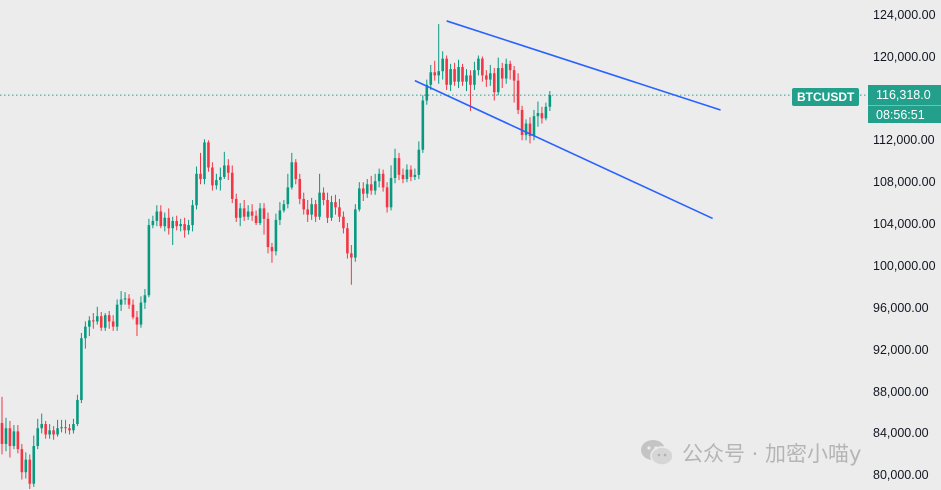 This screenshot has height=490, width=941. Describe the element at coordinates (900, 115) in the screenshot. I see `bar-countdown: 08:56:51` at that location.